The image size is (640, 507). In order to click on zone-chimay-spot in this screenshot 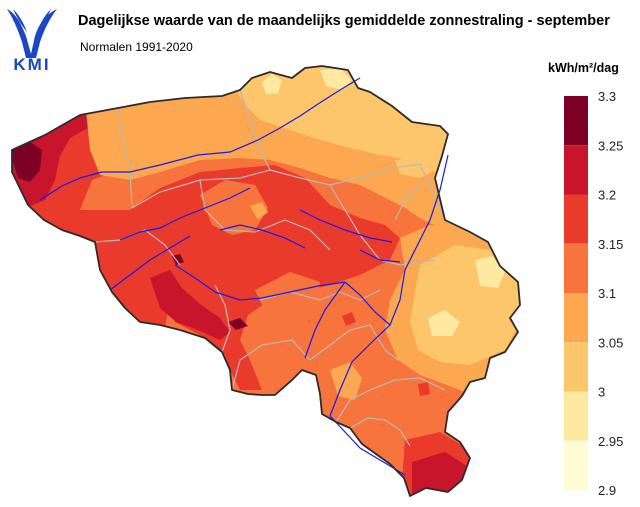, I will do `click(238, 324)`.